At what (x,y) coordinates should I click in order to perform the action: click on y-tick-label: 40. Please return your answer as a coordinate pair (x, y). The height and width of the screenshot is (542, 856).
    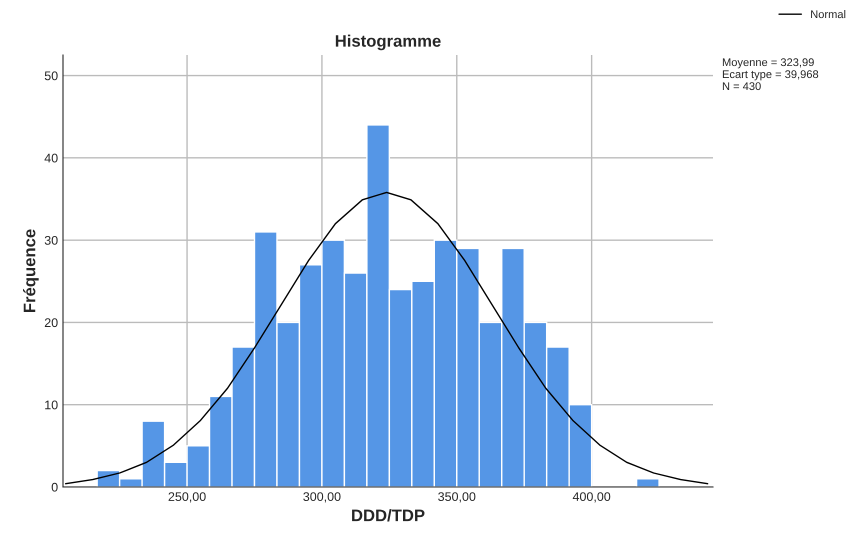
    Looking at the image, I should click on (51, 158).